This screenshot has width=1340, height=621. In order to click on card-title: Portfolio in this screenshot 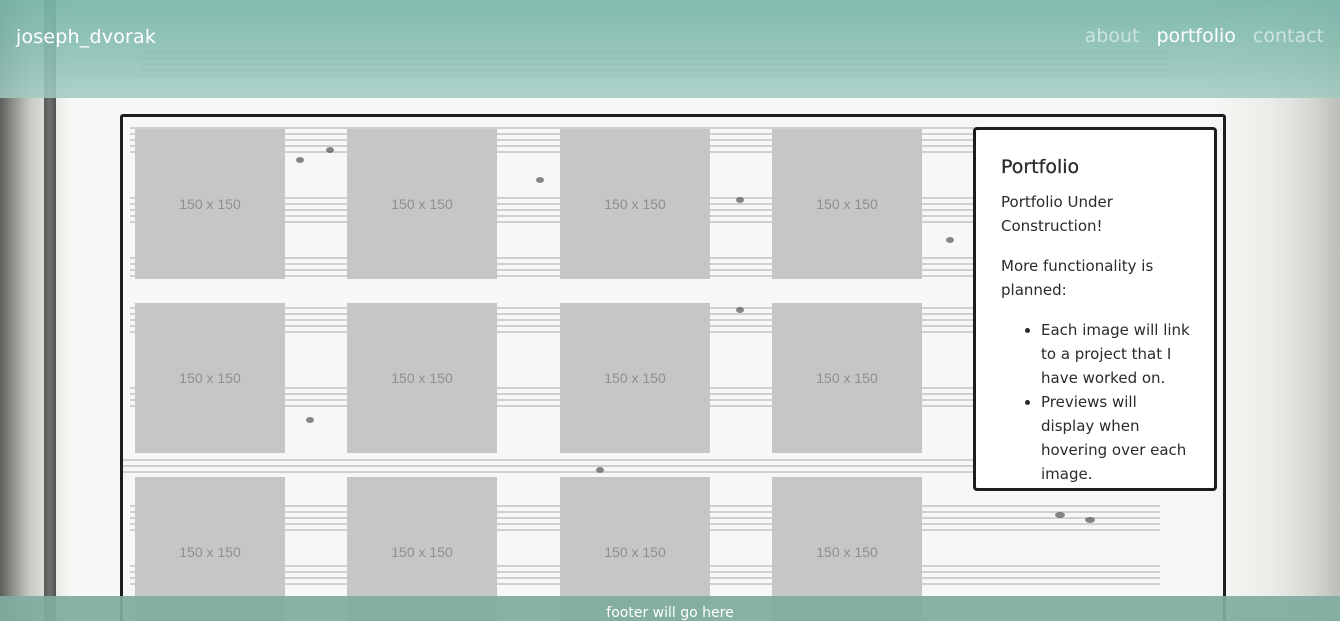, I will do `click(1095, 167)`.